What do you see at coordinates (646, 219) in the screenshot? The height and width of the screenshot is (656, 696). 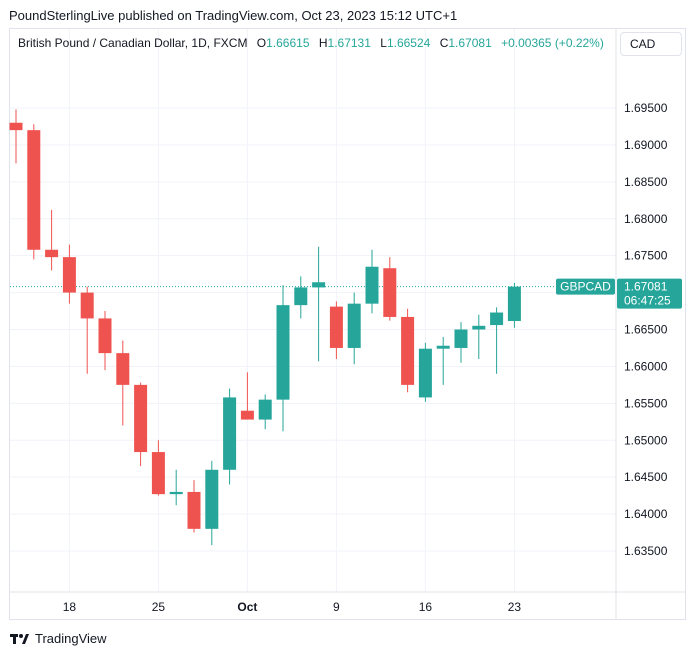 I see `y-tick-label: 1.68000` at bounding box center [646, 219].